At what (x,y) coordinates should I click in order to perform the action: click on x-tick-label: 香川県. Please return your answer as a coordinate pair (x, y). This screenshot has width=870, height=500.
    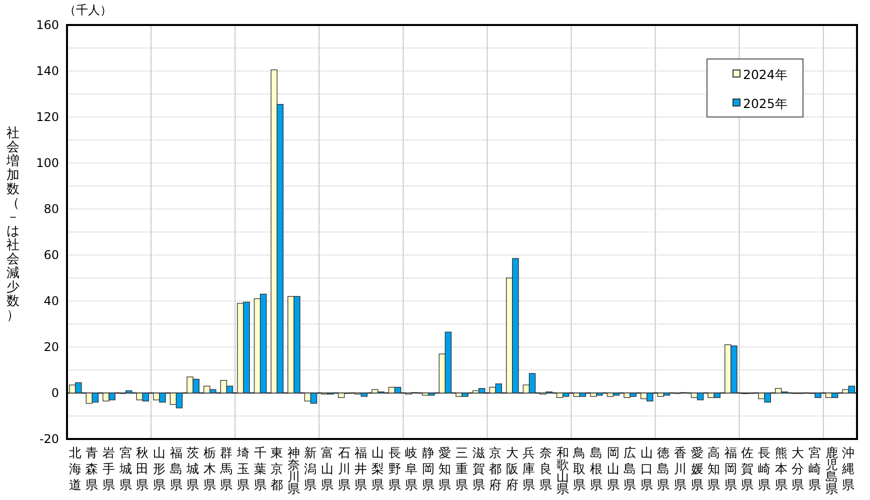
    Looking at the image, I should click on (681, 468).